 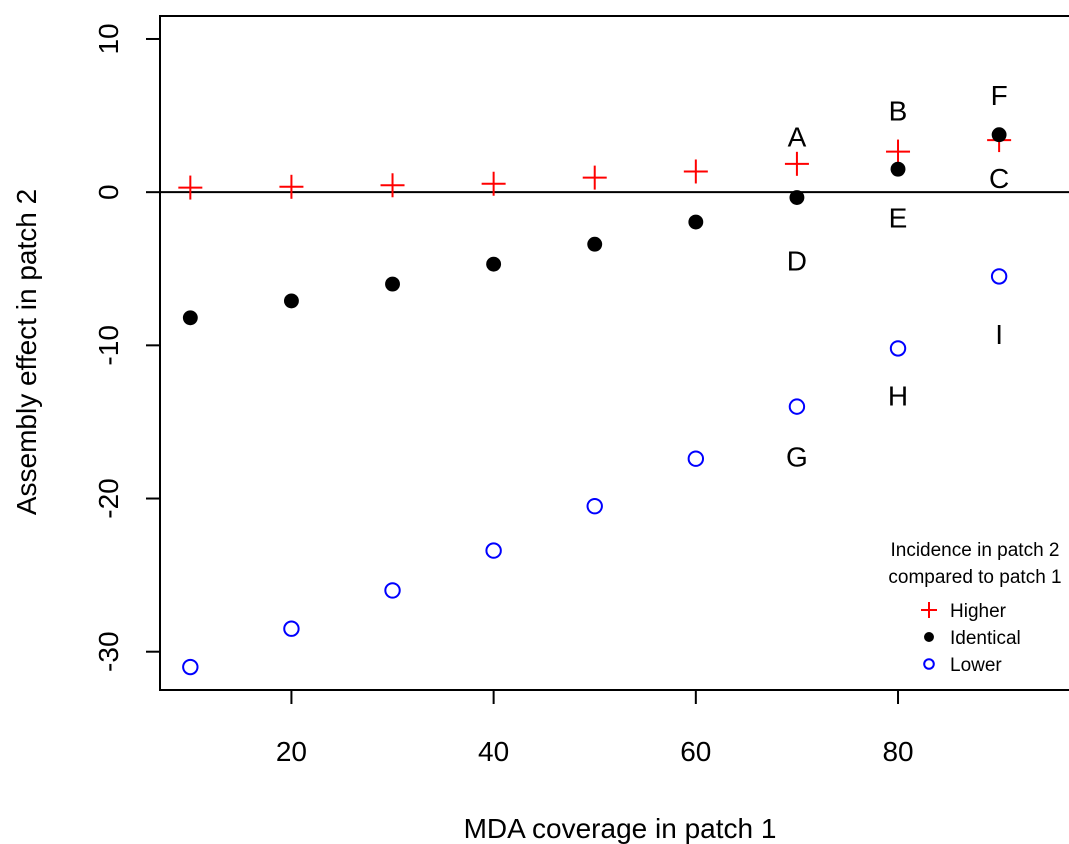 What do you see at coordinates (985, 638) in the screenshot?
I see `legend-label-identical: Identical` at bounding box center [985, 638].